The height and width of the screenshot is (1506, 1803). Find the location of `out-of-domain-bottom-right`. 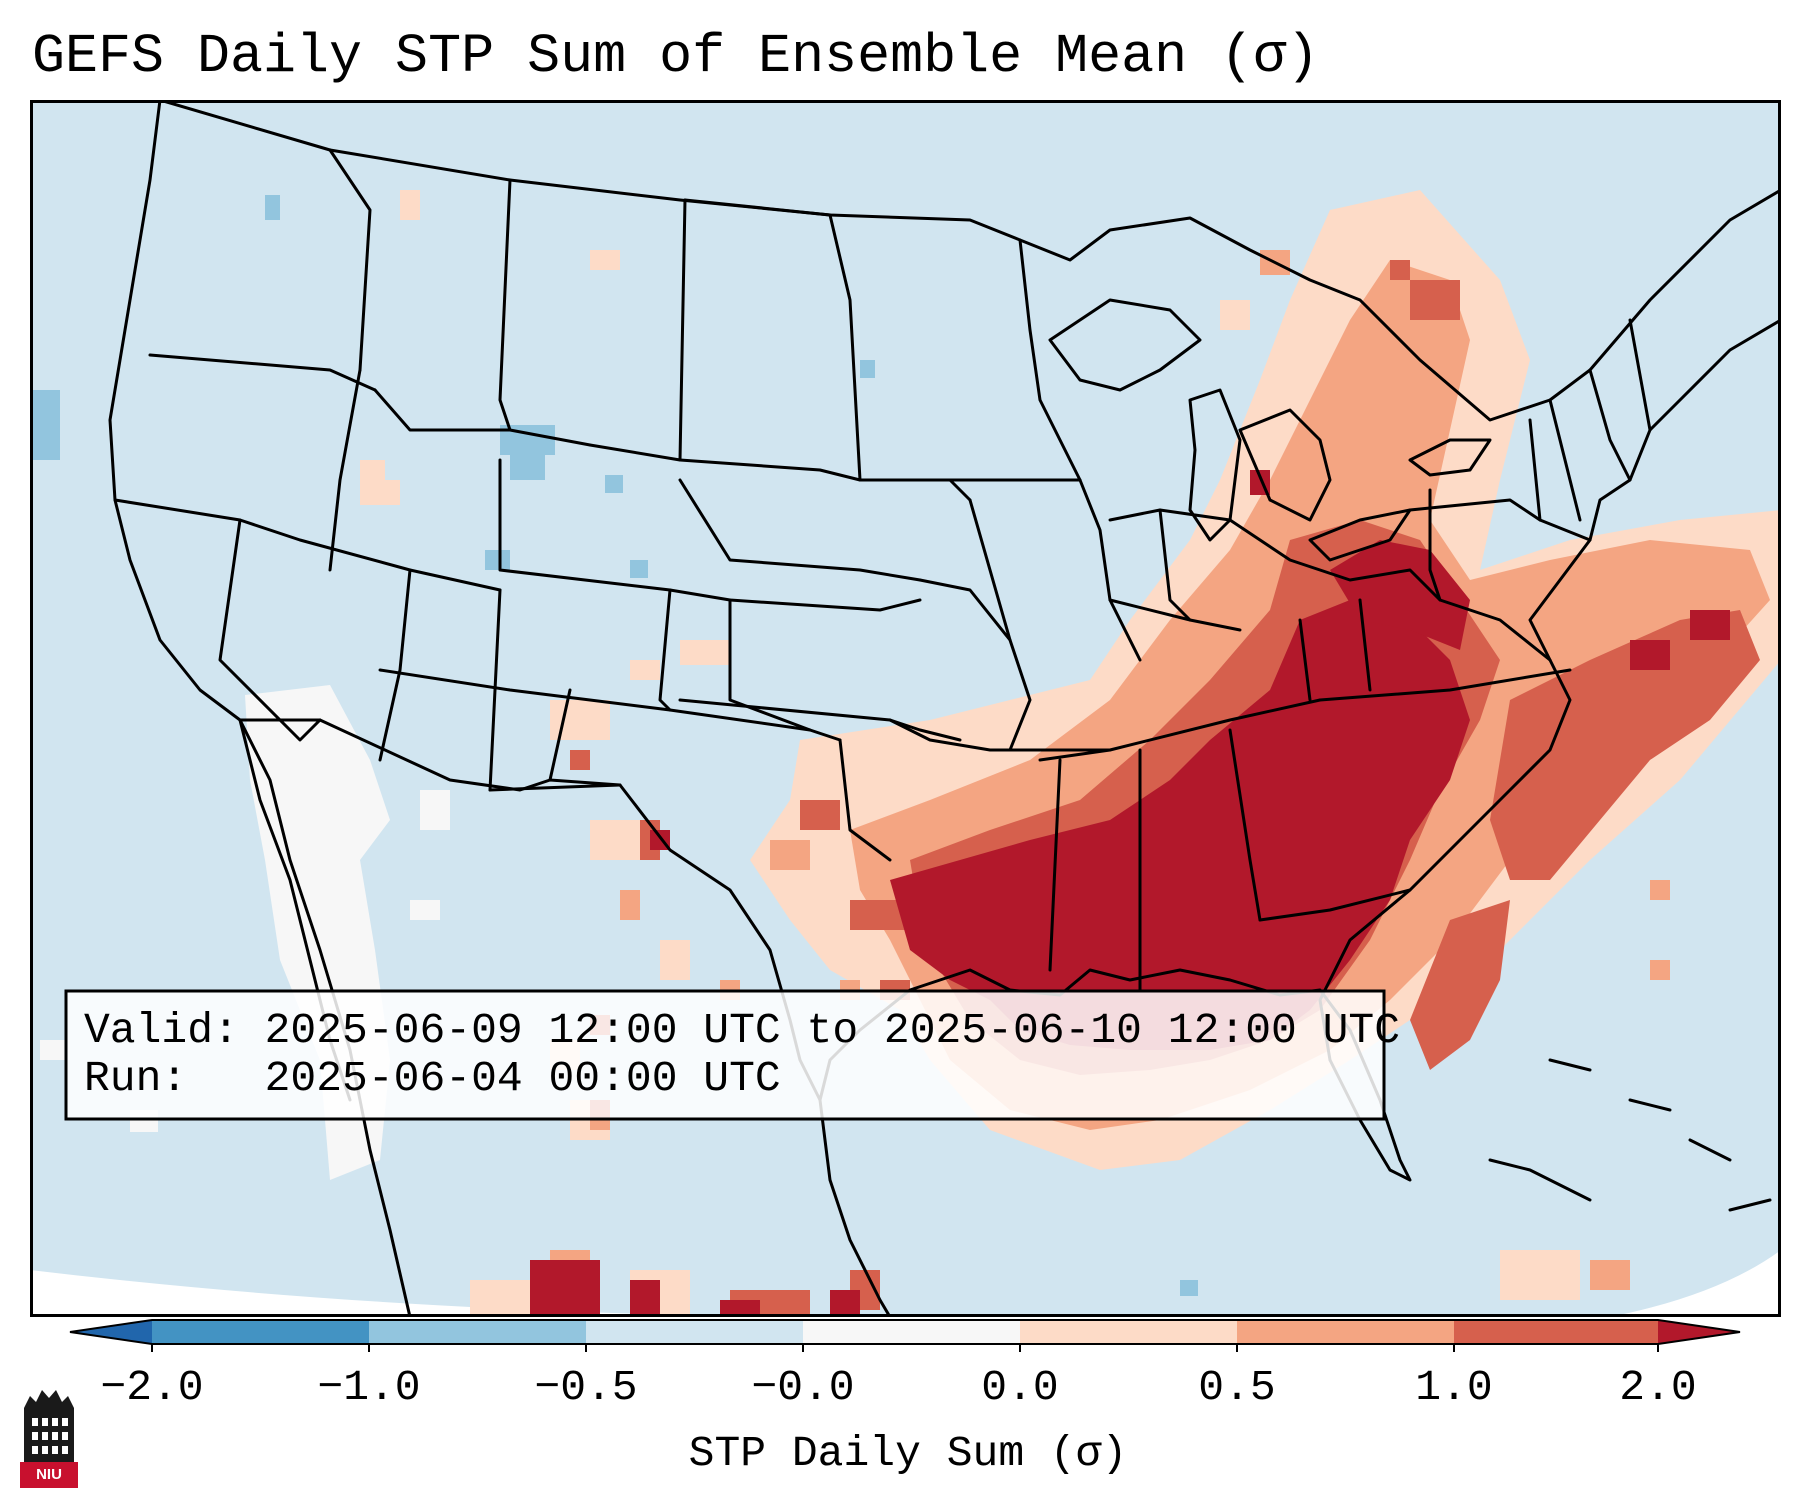

out-of-domain-bottom-right is located at coordinates (1695, 1283).